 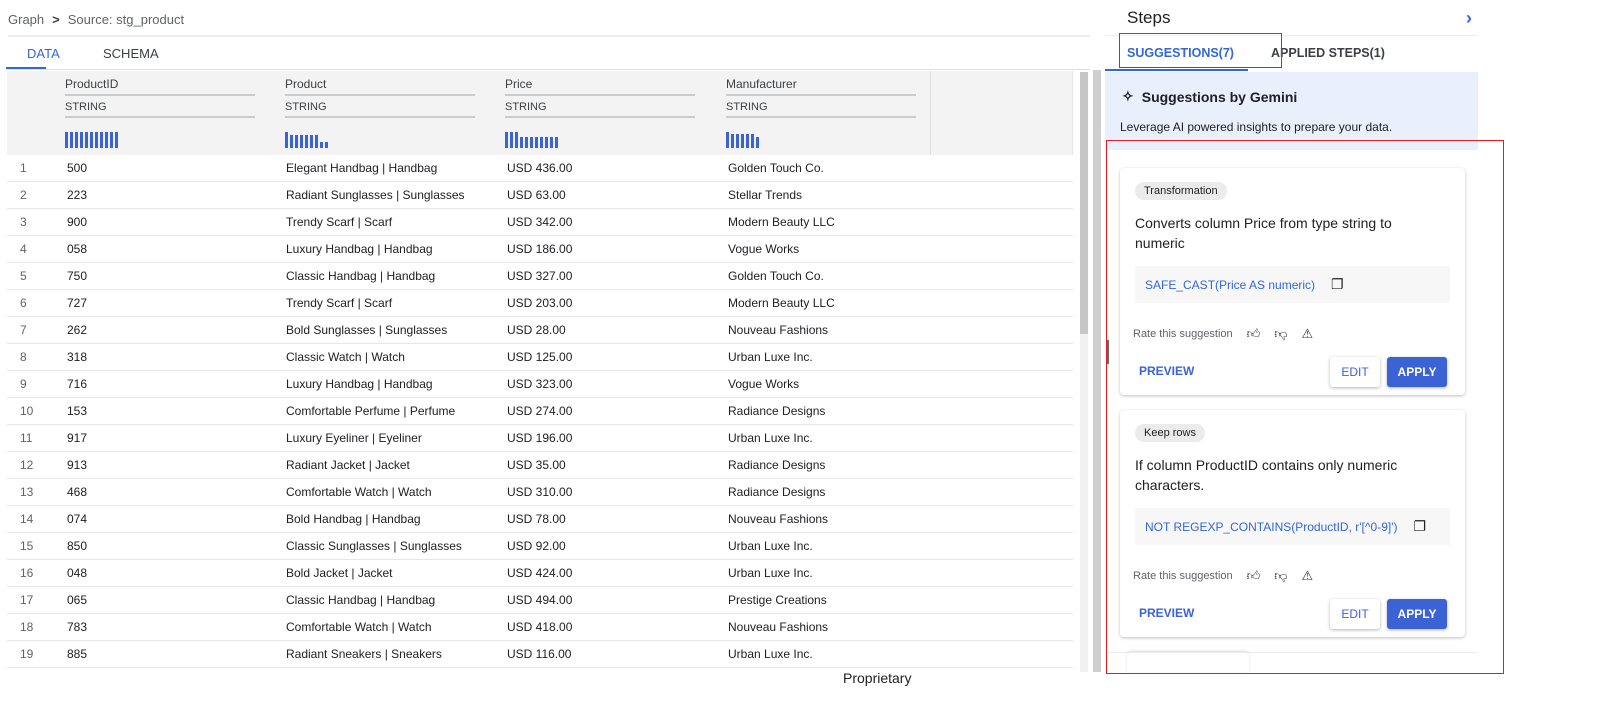 I want to click on scrollbar, so click(x=1084, y=372).